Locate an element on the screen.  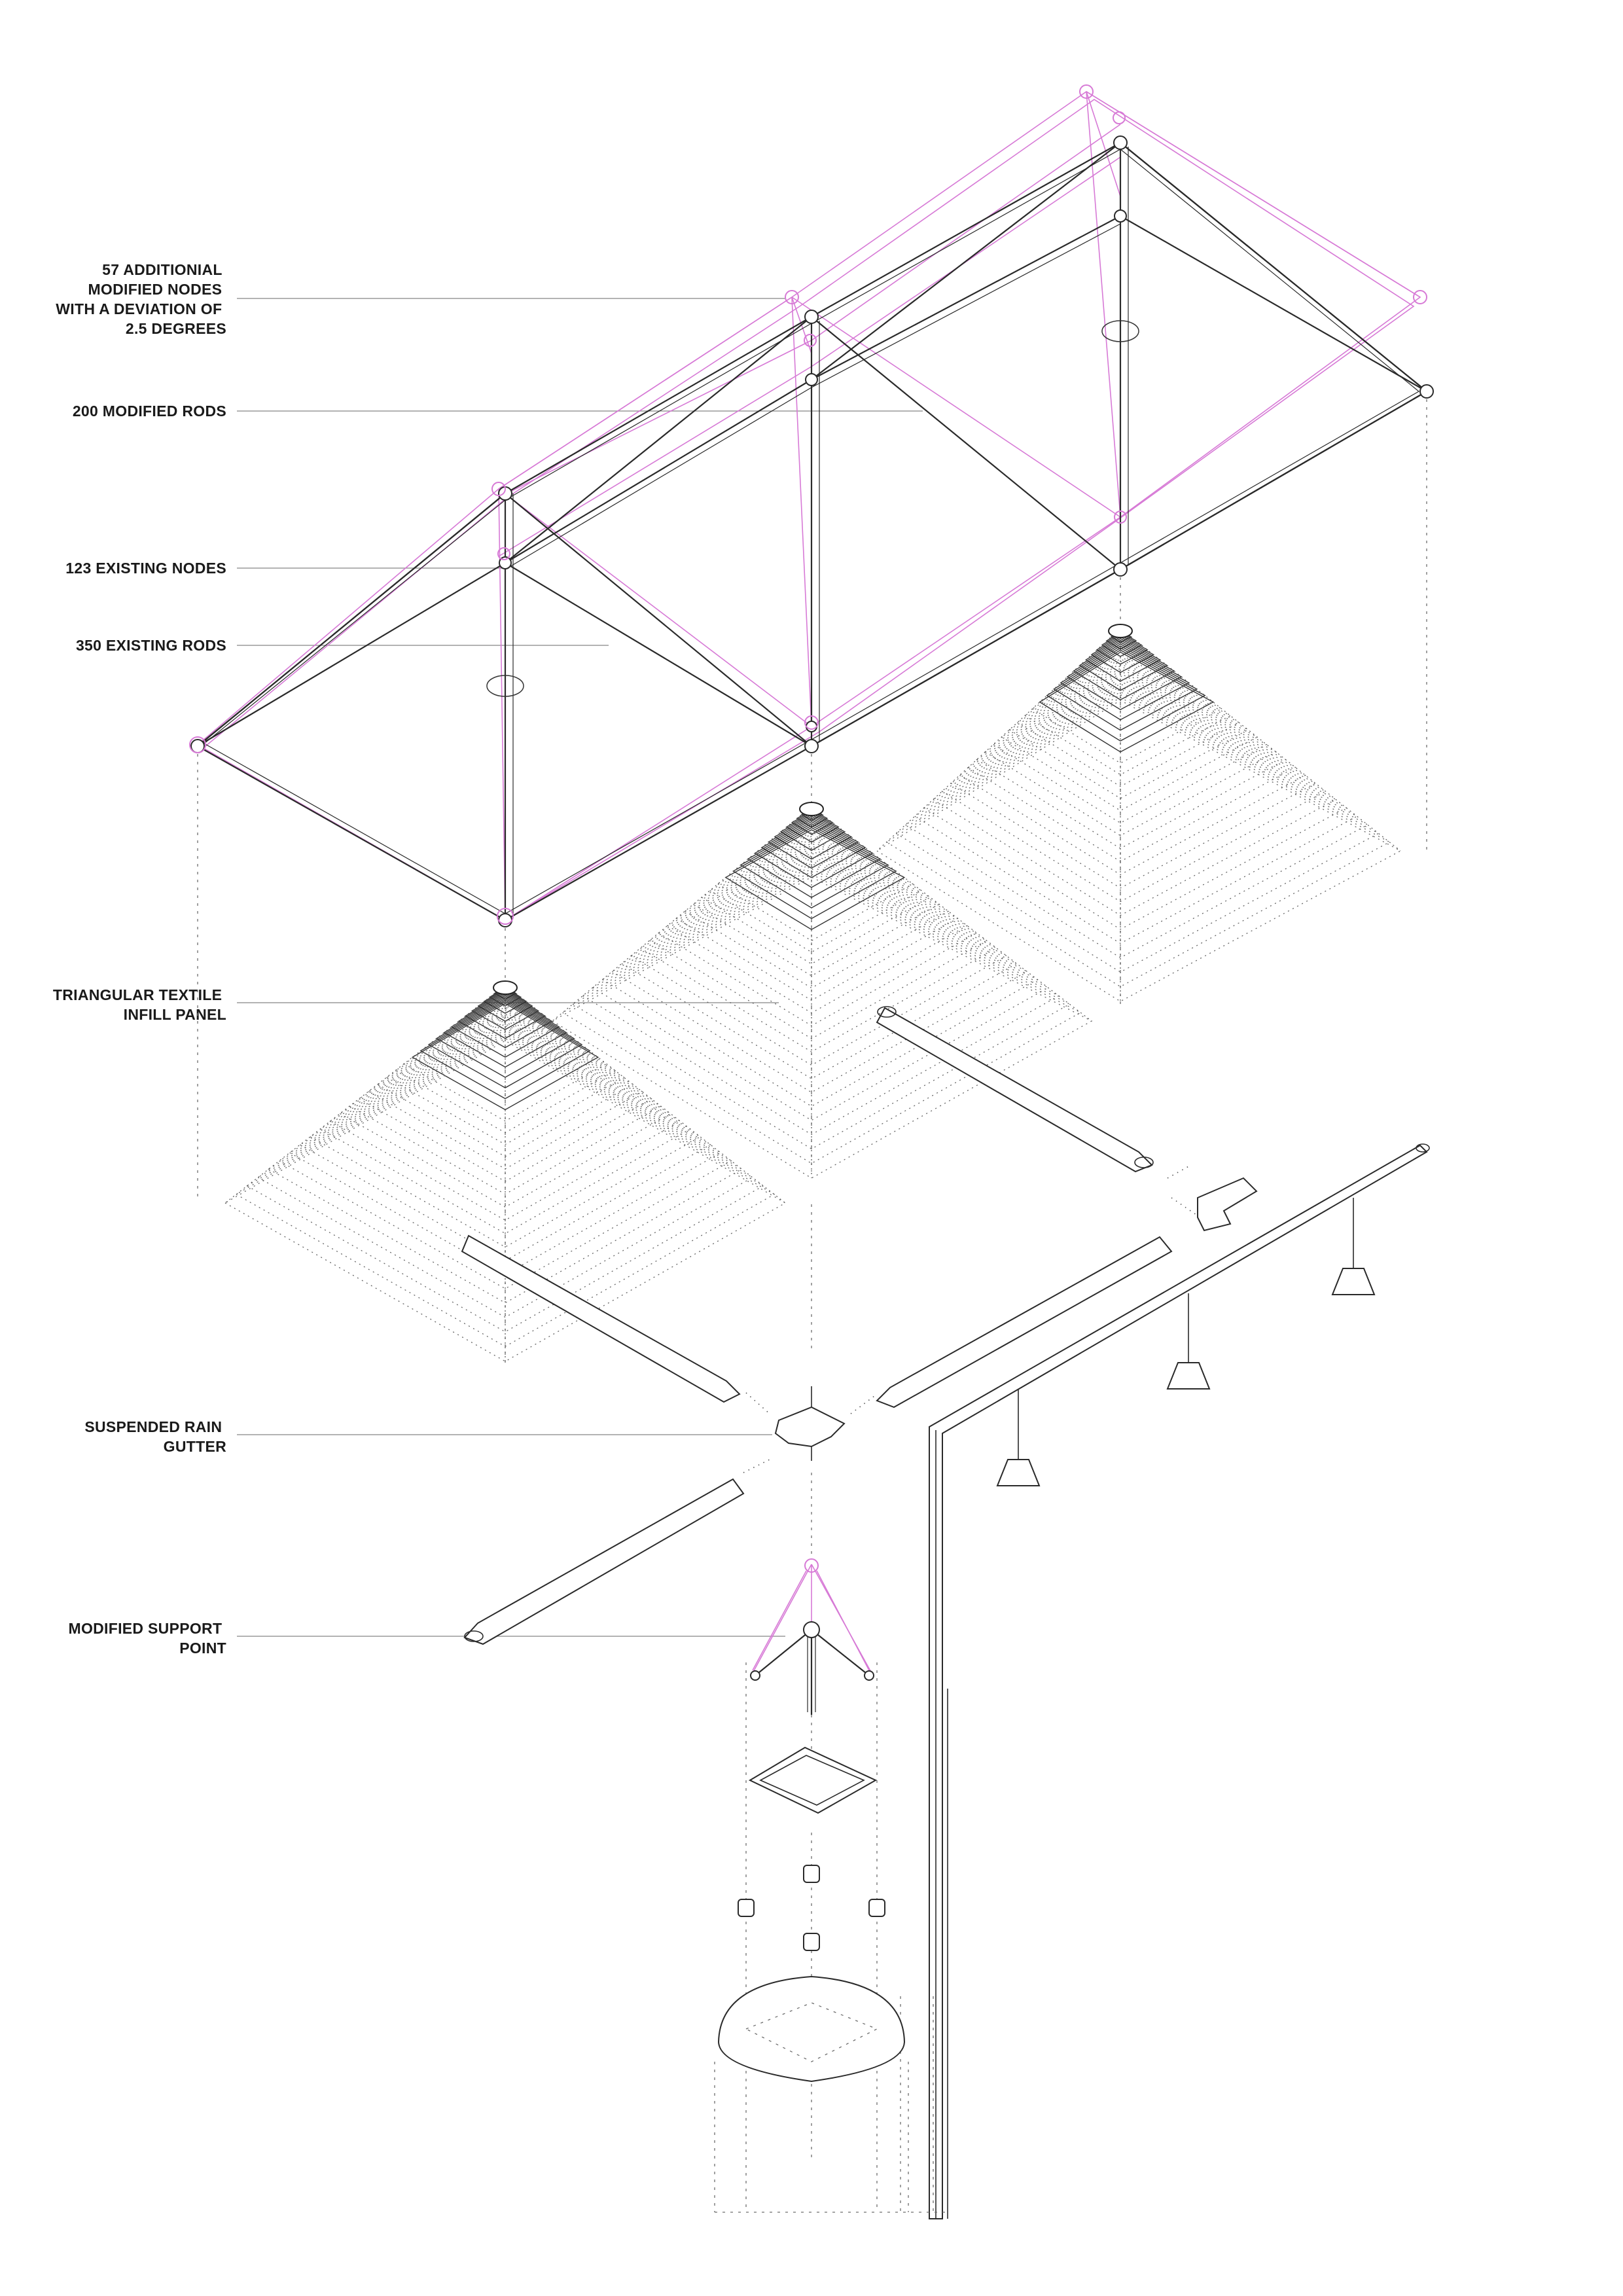
label-line: INFILL PANEL is located at coordinates (175, 1014).